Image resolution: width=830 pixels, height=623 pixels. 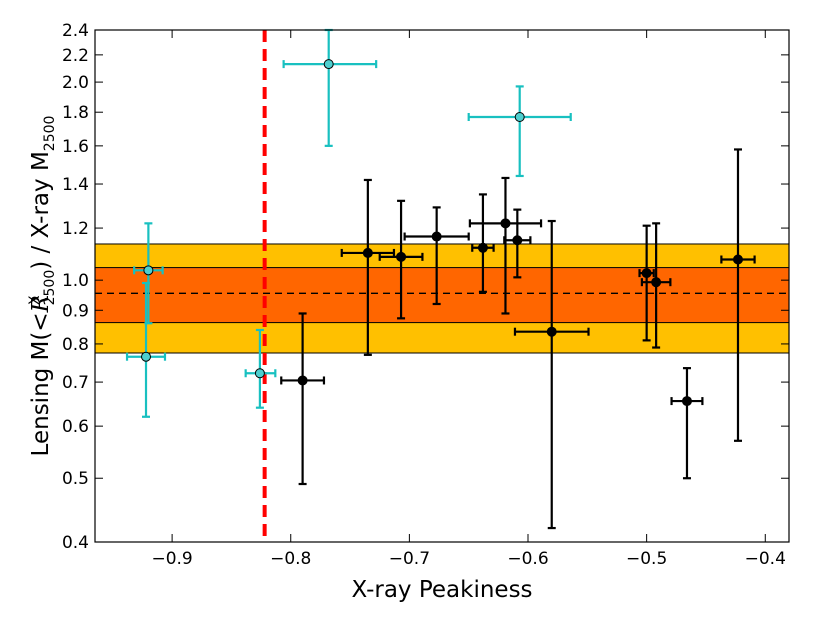 What do you see at coordinates (75, 56) in the screenshot?
I see `y-tick-label: 2.2` at bounding box center [75, 56].